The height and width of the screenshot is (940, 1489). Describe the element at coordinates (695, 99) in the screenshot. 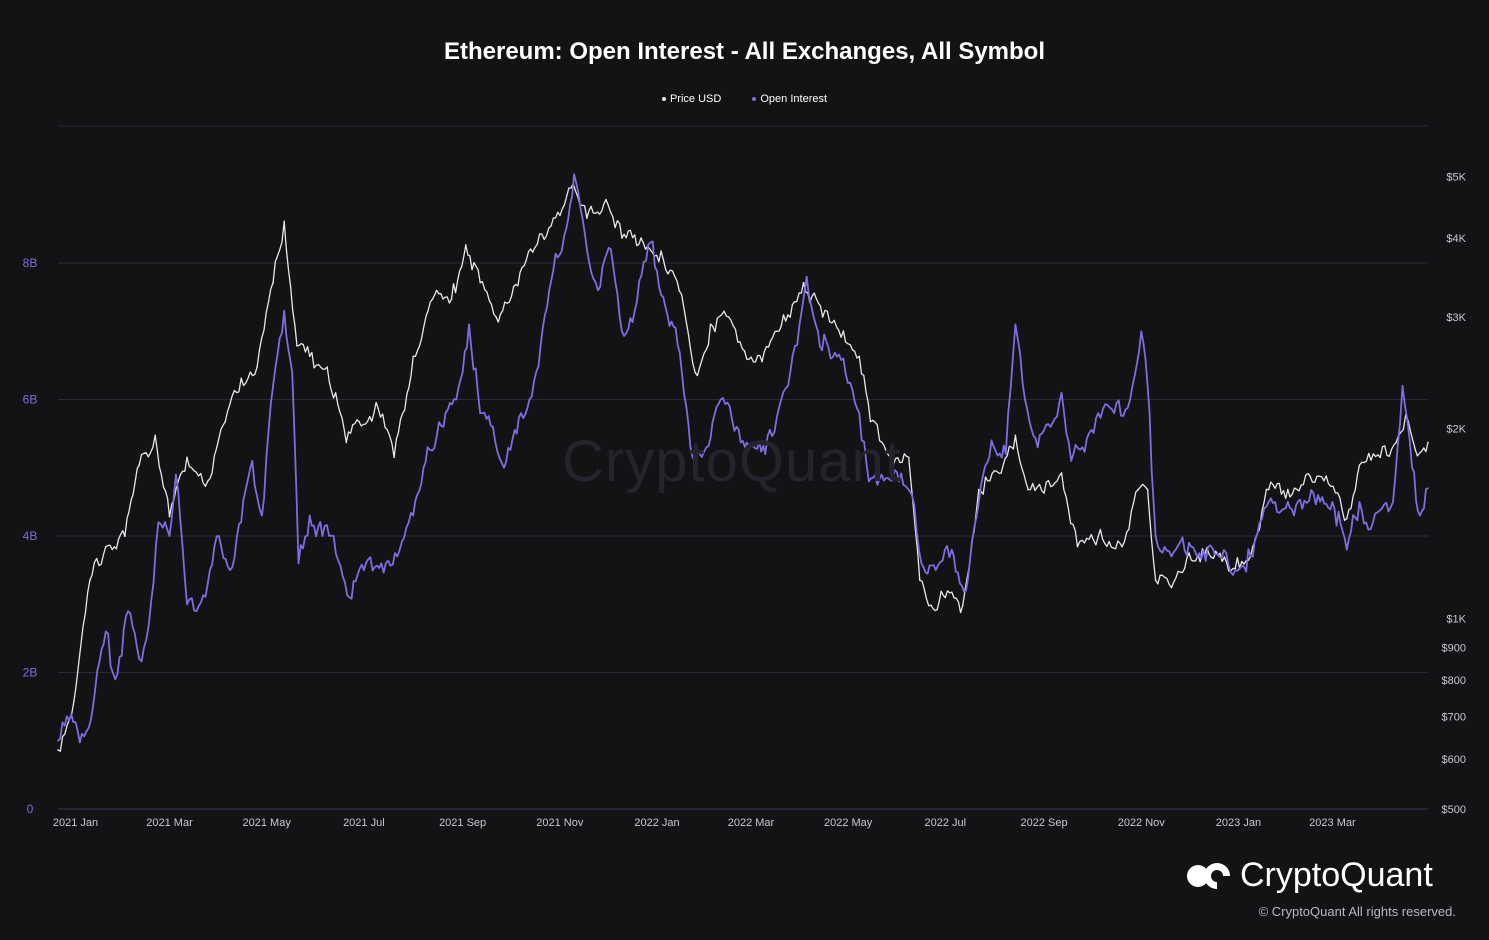

I see `legend-label-price: Price USD` at that location.